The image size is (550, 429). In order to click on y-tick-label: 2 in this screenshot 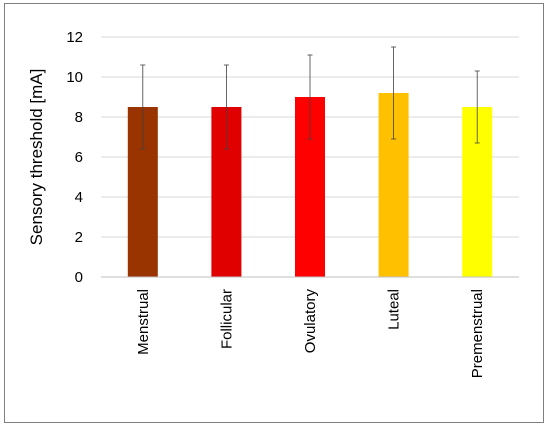, I will do `click(79, 237)`.